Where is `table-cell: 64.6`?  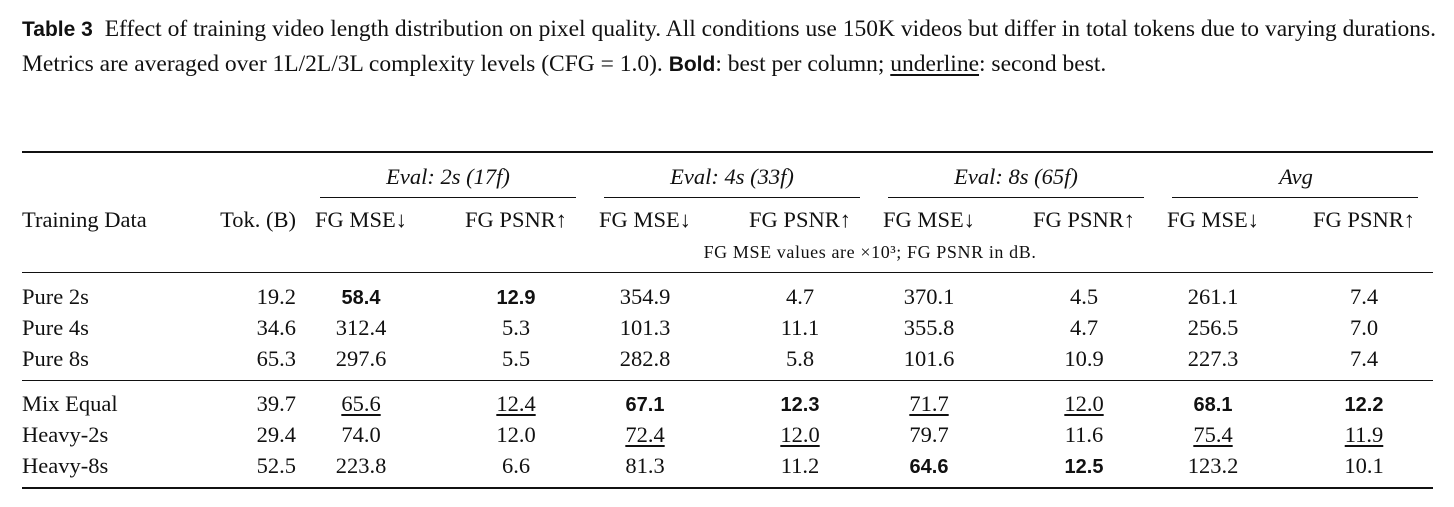 table-cell: 64.6 is located at coordinates (929, 467).